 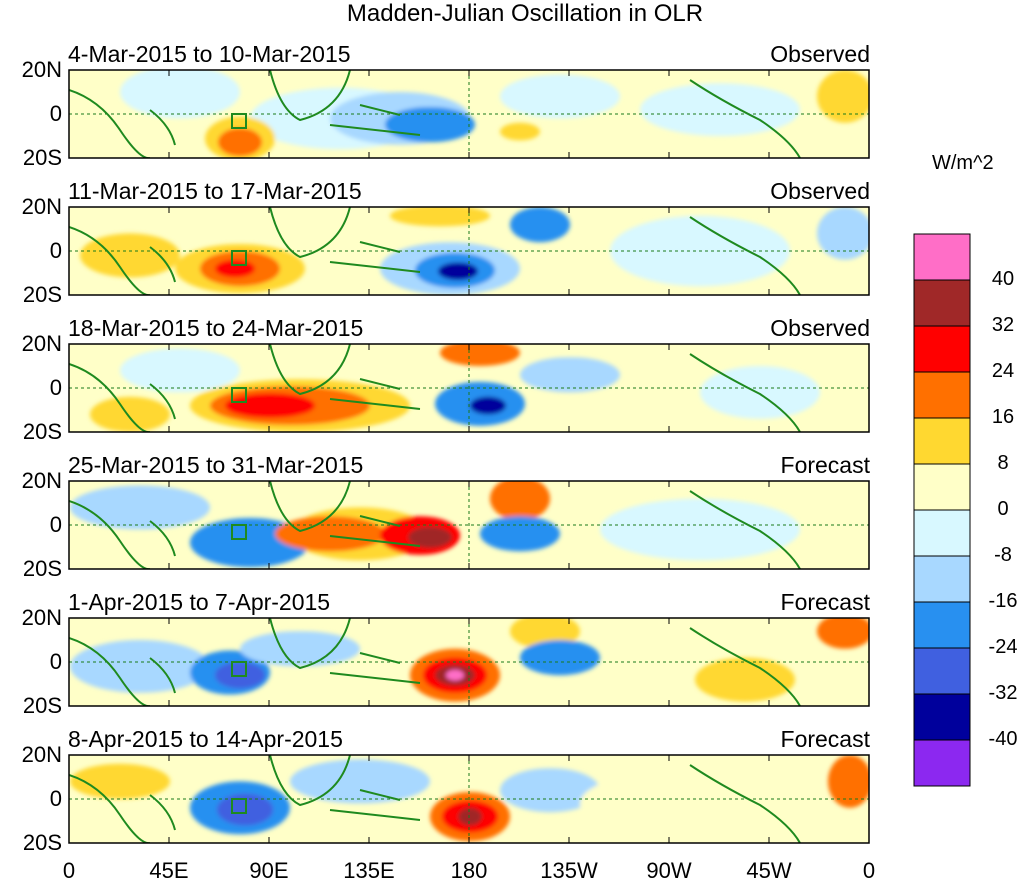 I want to click on colorbar-level: 32, so click(x=1003, y=325).